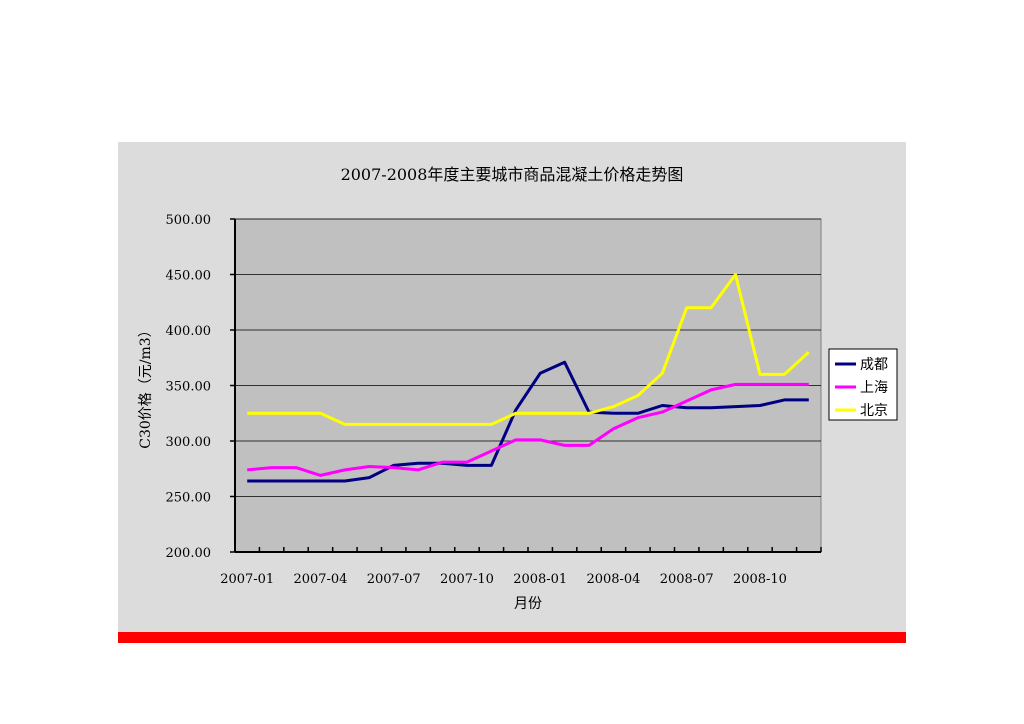 This screenshot has width=1024, height=724. What do you see at coordinates (189, 553) in the screenshot?
I see `y-tick-label-0: 200.00` at bounding box center [189, 553].